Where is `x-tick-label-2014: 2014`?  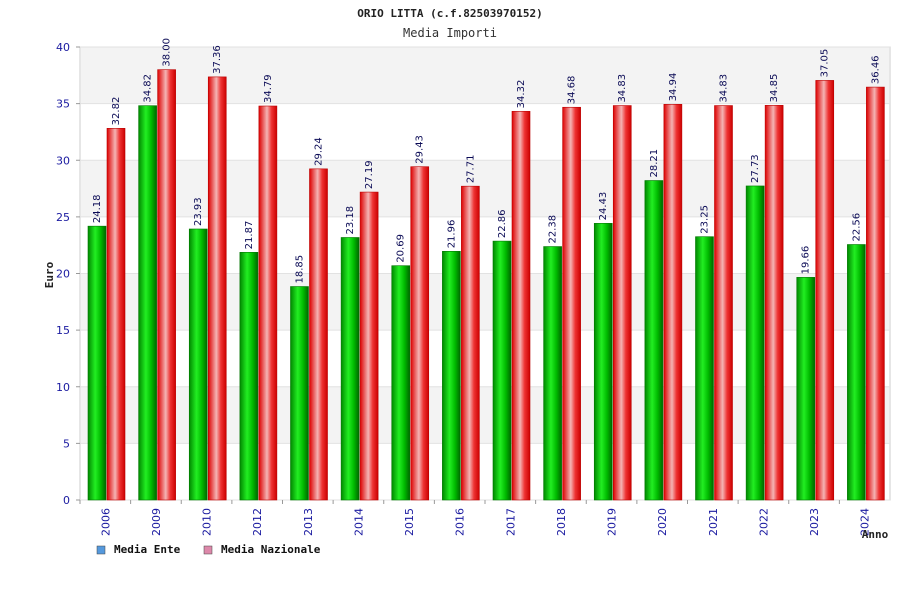 x-tick-label-2014: 2014 is located at coordinates (358, 522).